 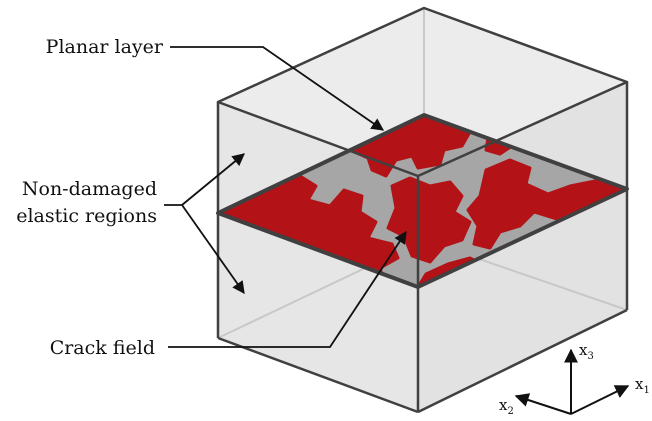 I want to click on crack-field-label: Crack field, so click(x=102, y=348).